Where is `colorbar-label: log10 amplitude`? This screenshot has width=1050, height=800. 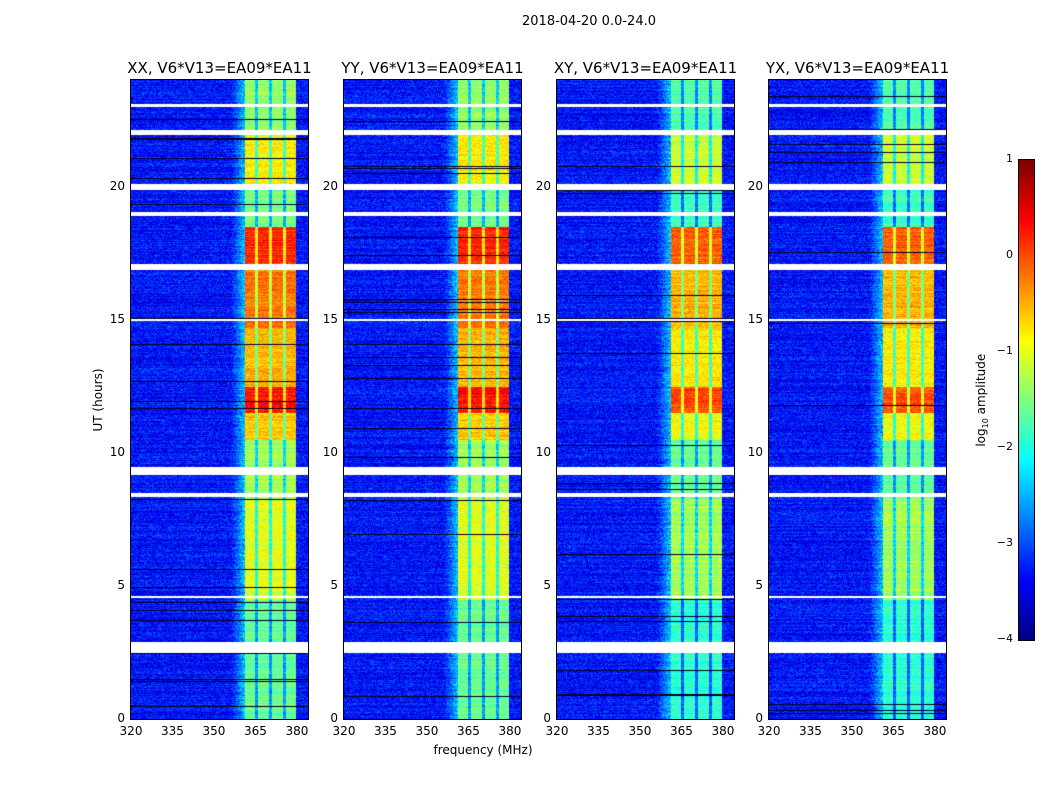
colorbar-label: log10 amplitude is located at coordinates (982, 400).